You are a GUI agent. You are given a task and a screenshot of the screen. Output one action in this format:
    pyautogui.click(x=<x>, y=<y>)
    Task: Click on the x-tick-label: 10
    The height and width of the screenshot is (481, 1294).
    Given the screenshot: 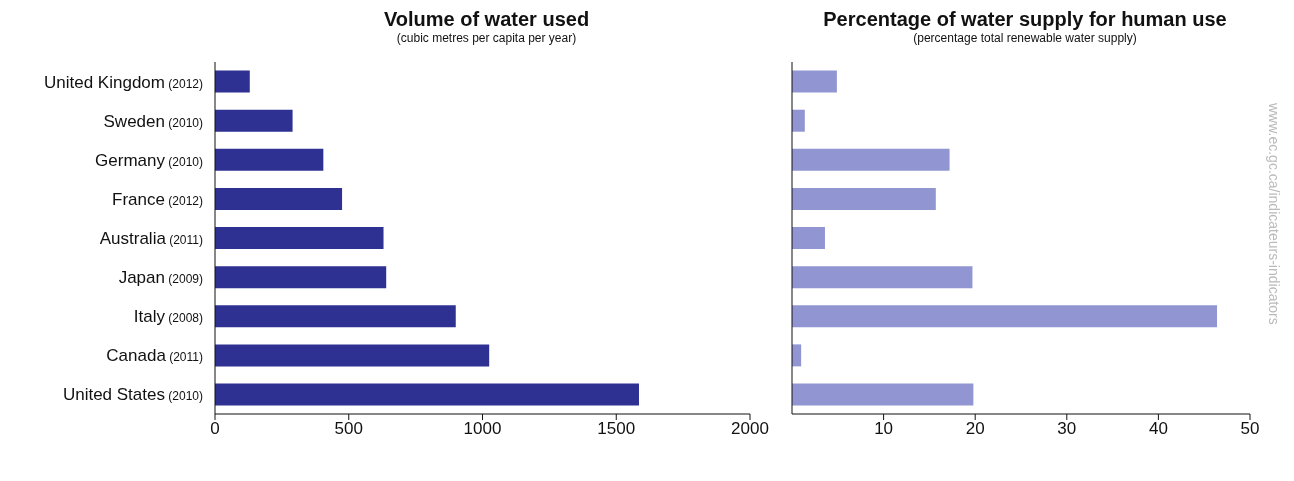 What is the action you would take?
    pyautogui.click(x=884, y=429)
    